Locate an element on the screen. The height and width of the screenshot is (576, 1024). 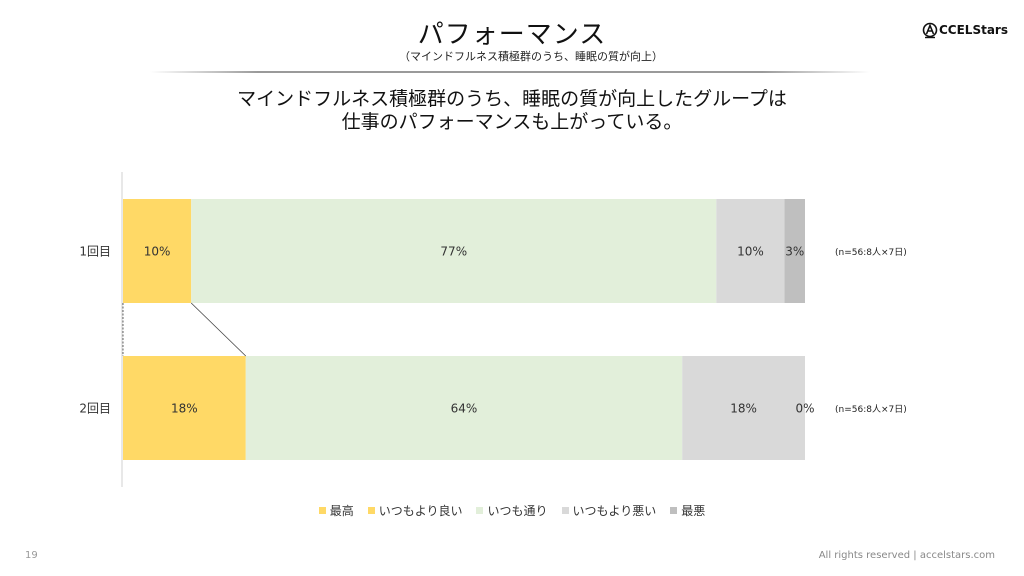
legend-label: 最高 is located at coordinates (341, 511).